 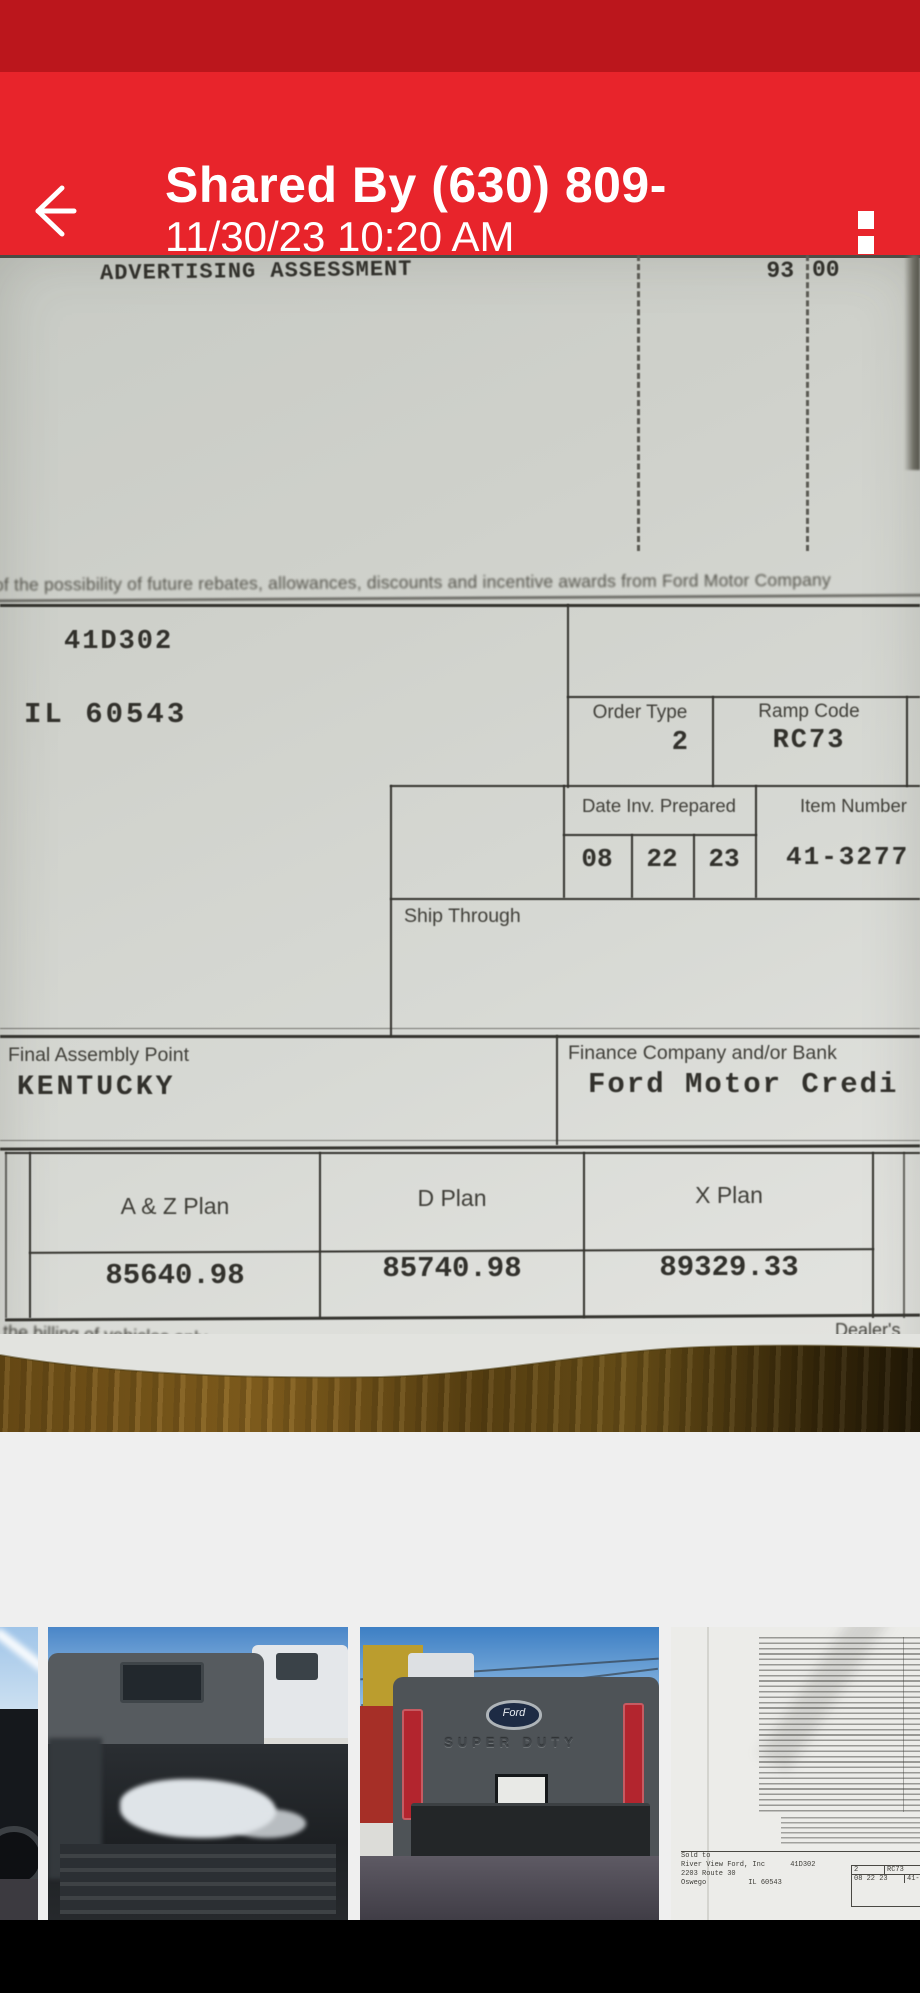 I want to click on dealer-street-line: 2203 Route 30, so click(x=708, y=1874).